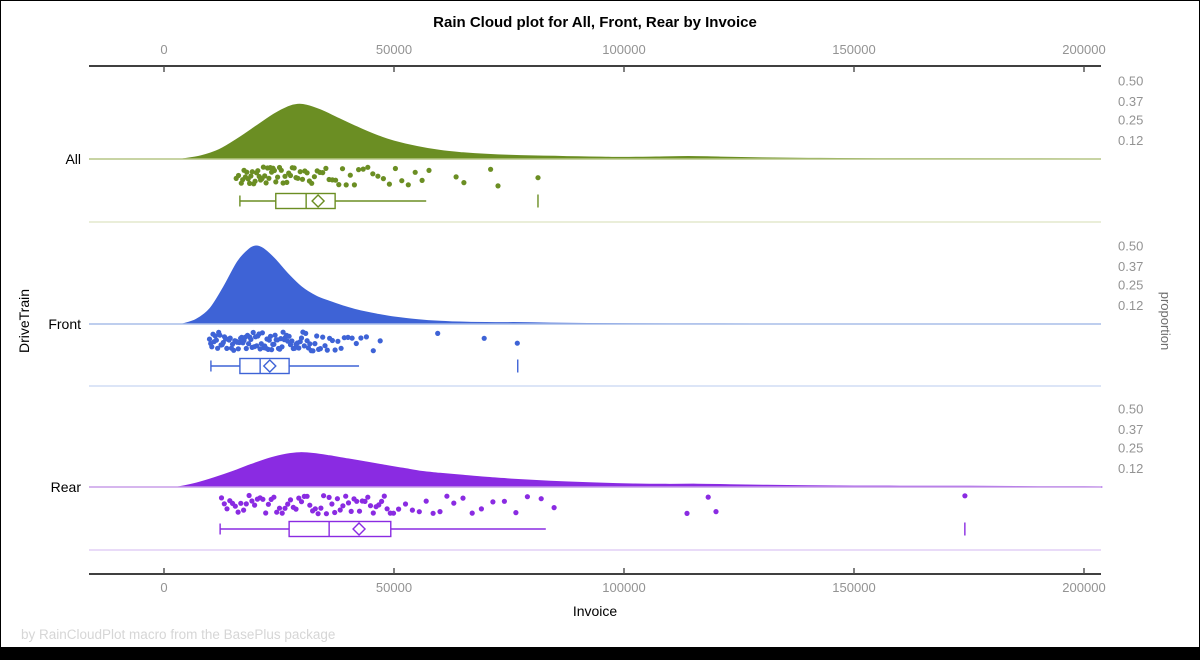  I want to click on x-tick-label: 100000, so click(623, 587).